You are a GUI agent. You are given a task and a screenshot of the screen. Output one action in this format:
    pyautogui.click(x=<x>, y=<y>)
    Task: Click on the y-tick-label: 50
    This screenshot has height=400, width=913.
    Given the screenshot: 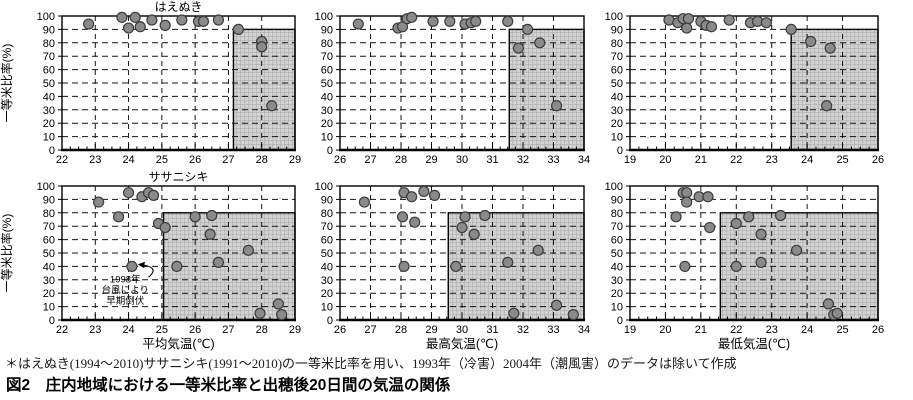 What is the action you would take?
    pyautogui.click(x=617, y=254)
    